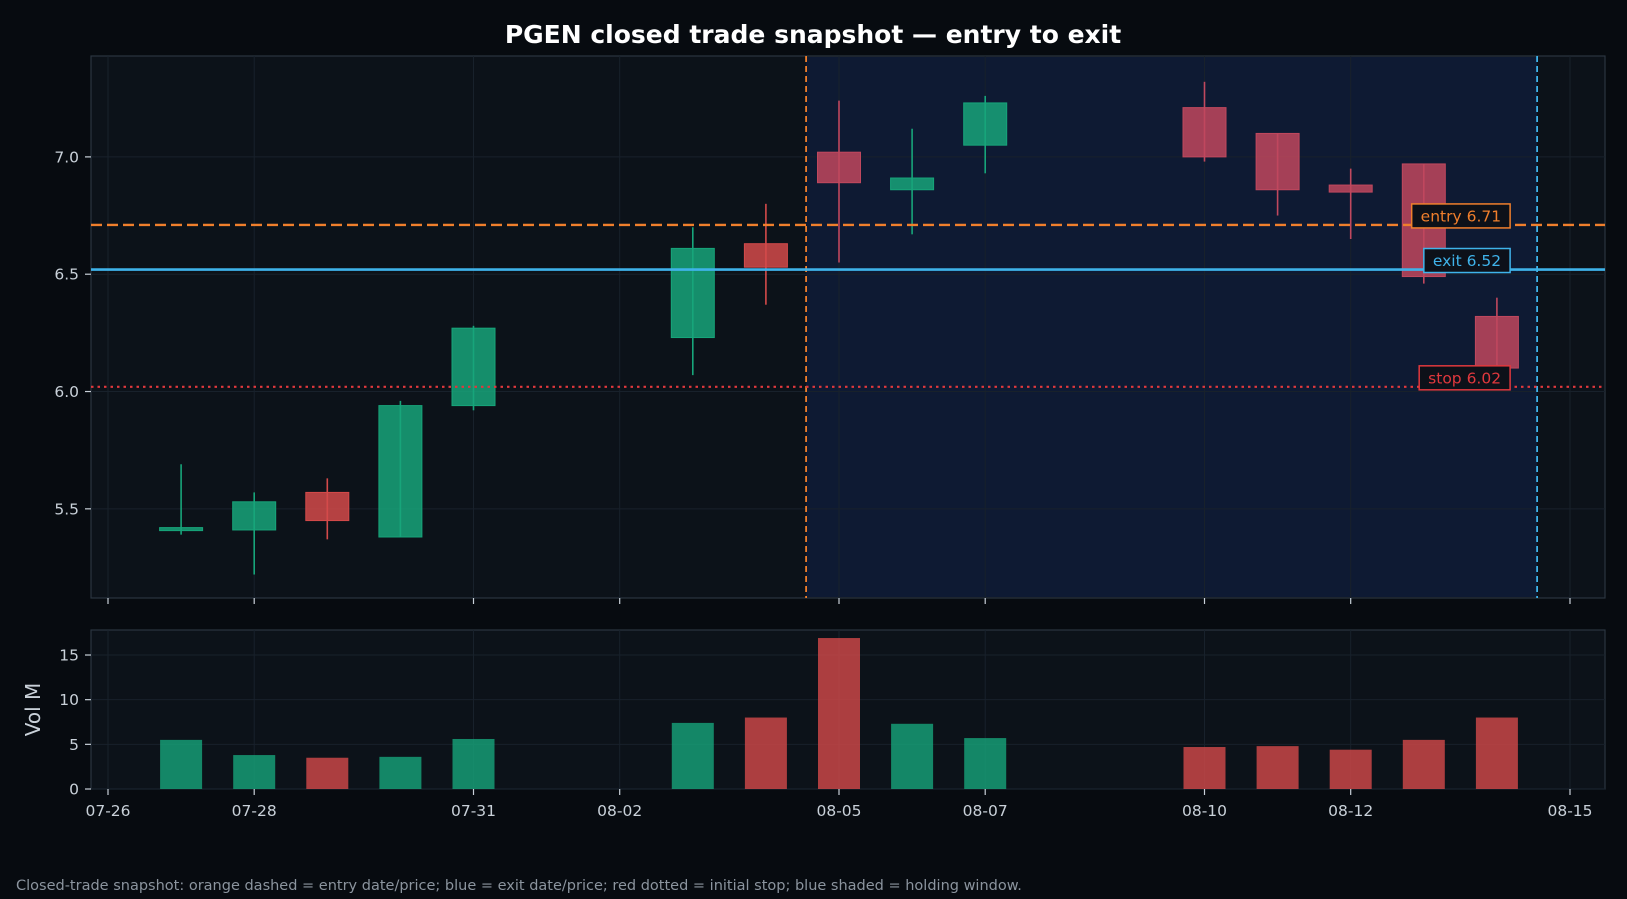 Image resolution: width=1627 pixels, height=899 pixels. I want to click on entry-label-box, so click(1460, 216).